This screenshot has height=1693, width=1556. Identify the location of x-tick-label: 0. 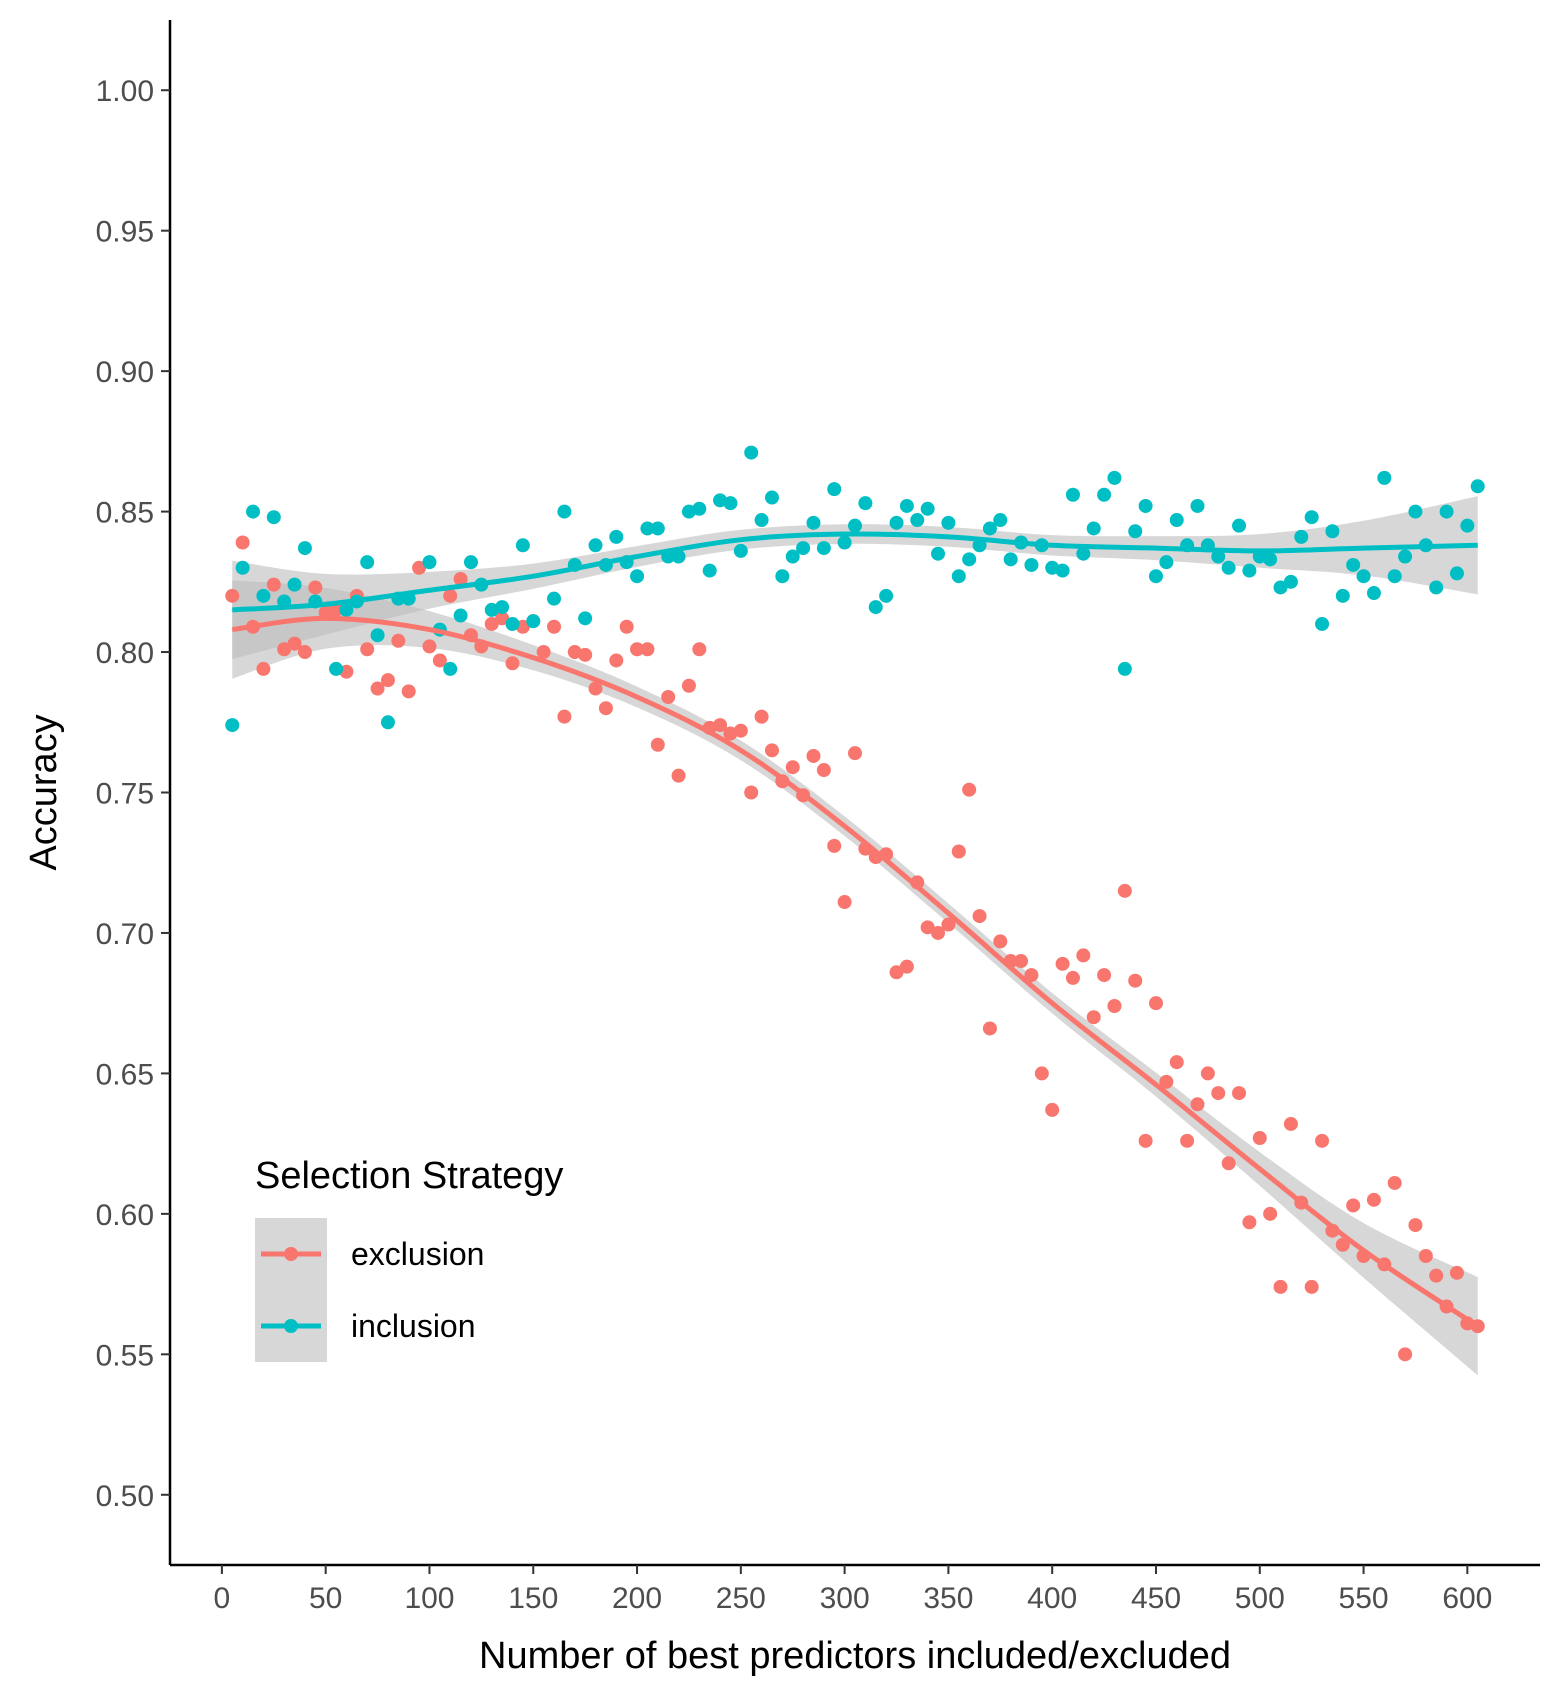
(222, 1598).